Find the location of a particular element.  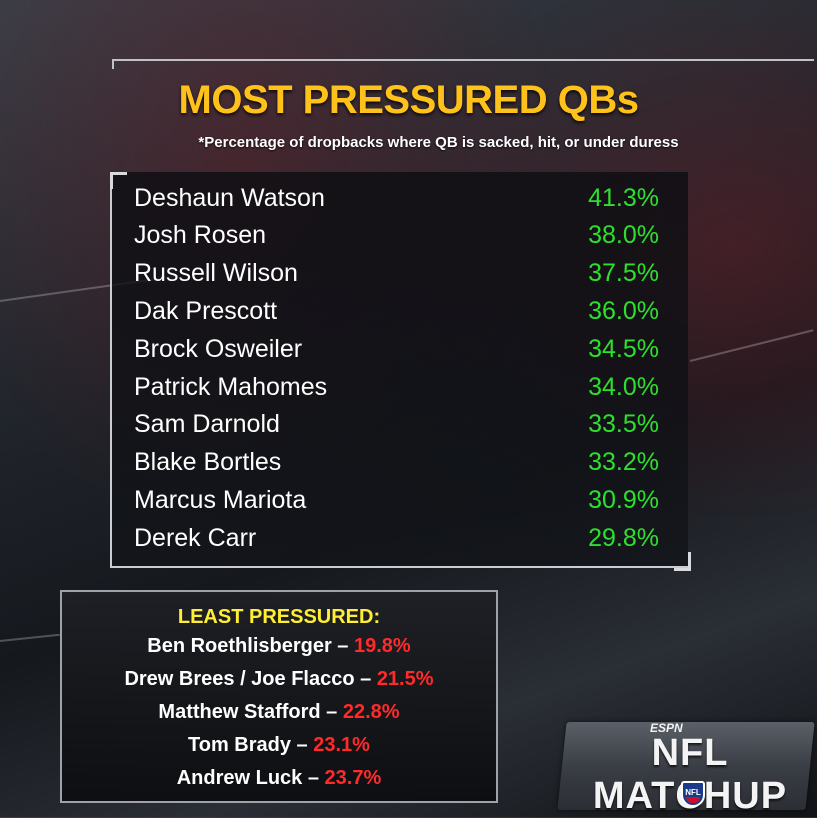

least-pressured-row: Ben Roethlisberger – 19.8% is located at coordinates (279, 650).